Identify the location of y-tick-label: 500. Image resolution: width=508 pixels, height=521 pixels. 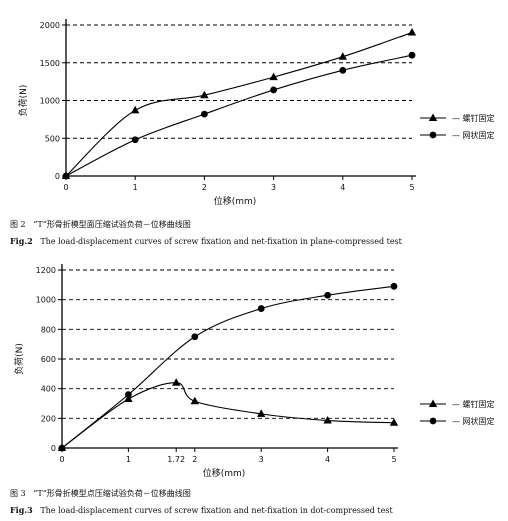
(52, 138).